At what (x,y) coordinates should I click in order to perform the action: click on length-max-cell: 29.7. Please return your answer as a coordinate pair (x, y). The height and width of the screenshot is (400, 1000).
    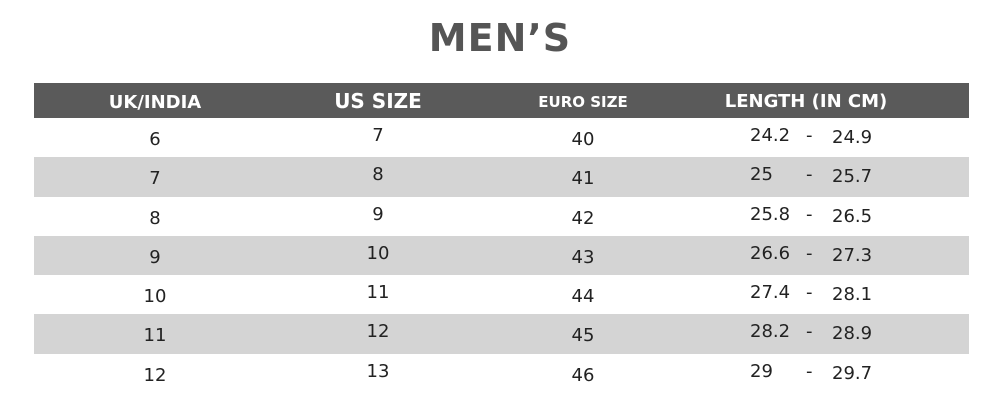
    Looking at the image, I should click on (852, 373).